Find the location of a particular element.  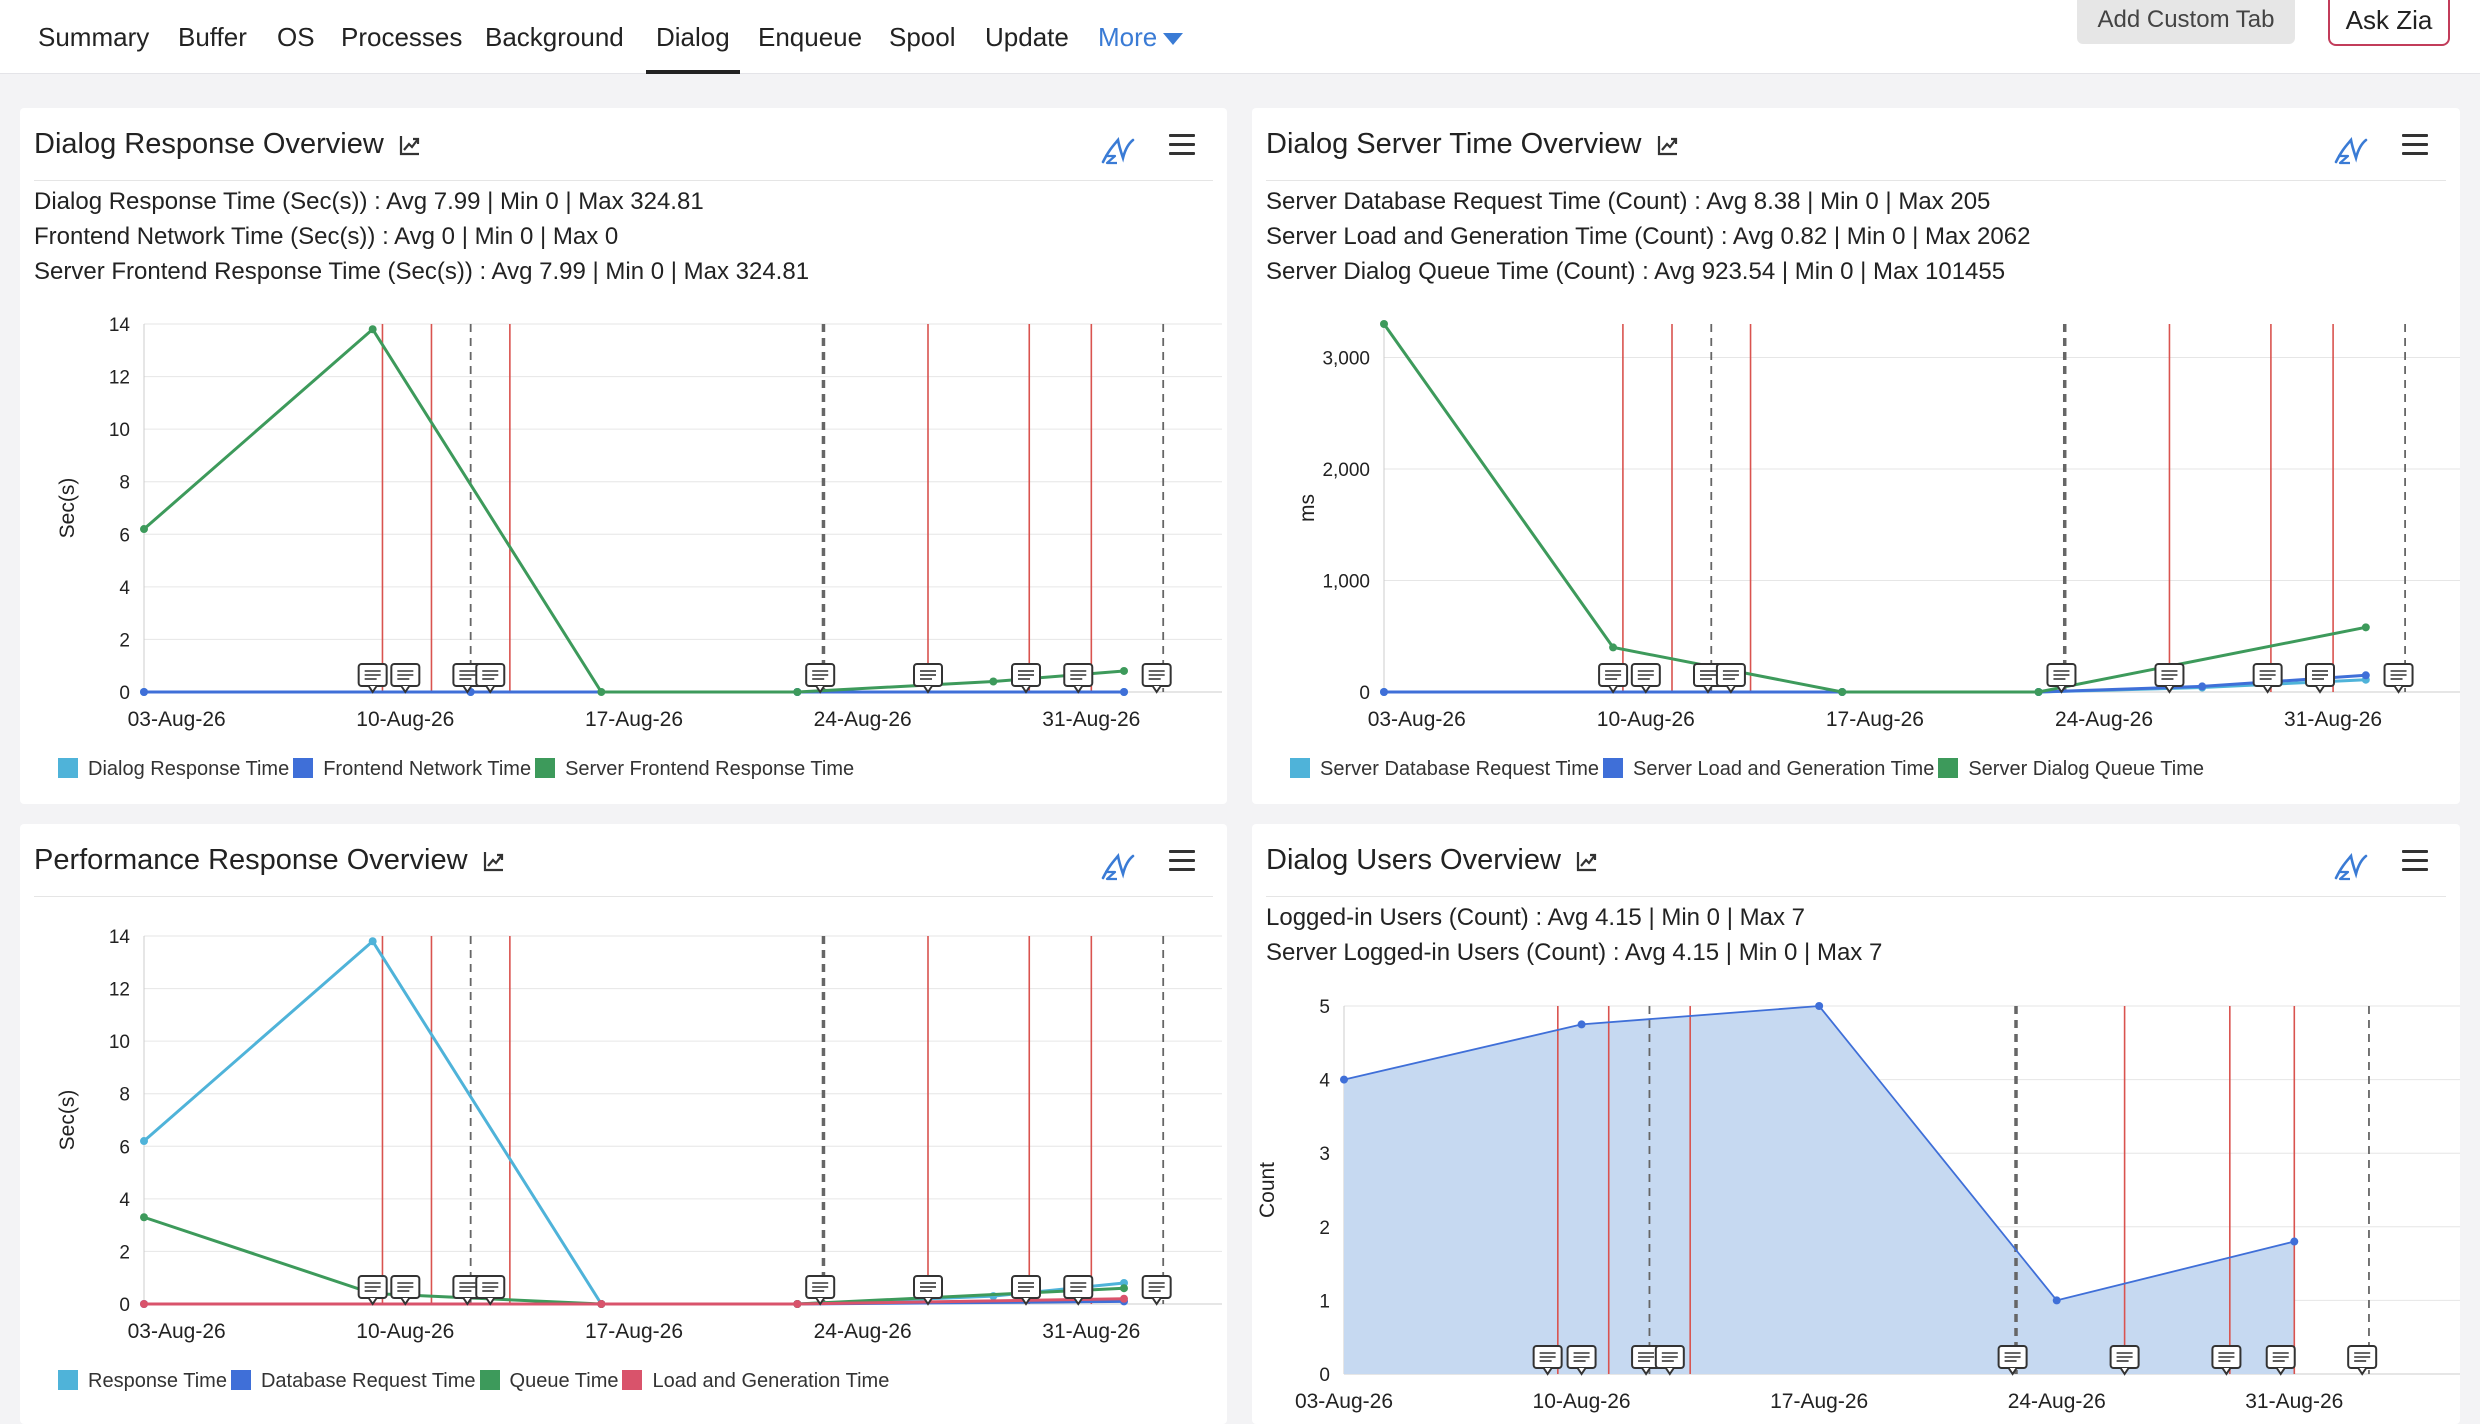

legend-item: Response Time is located at coordinates (142, 1381).